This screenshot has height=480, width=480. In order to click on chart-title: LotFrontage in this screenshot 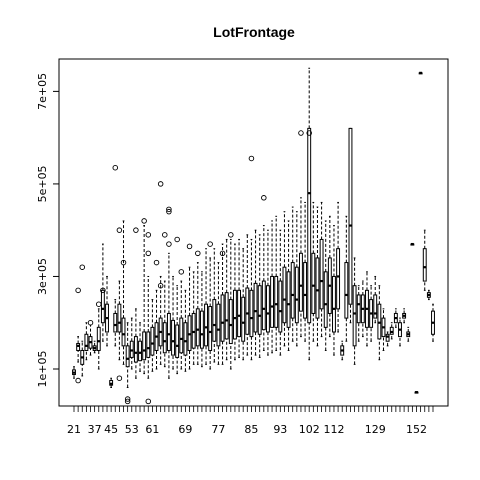, I will do `click(254, 32)`.